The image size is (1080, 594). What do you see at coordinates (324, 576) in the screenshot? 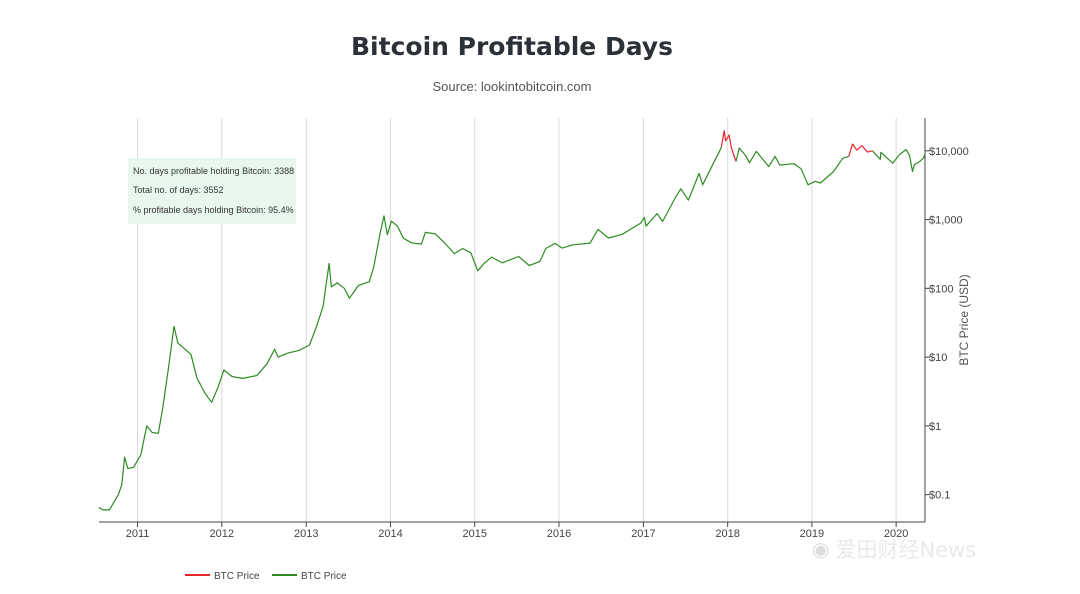
I see `legend-label-green: BTC Price` at bounding box center [324, 576].